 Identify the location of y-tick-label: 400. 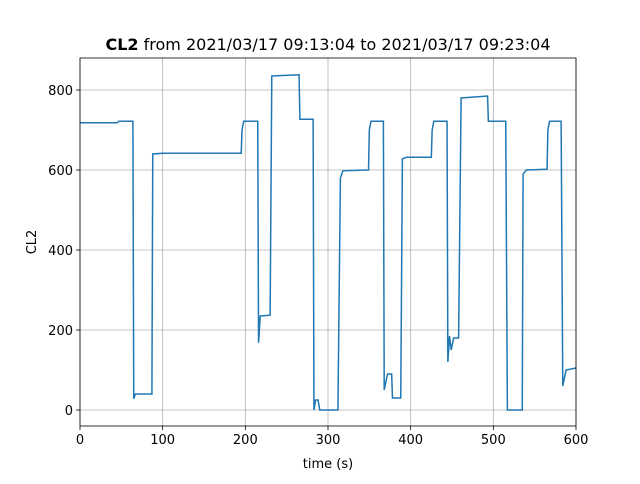
(60, 251).